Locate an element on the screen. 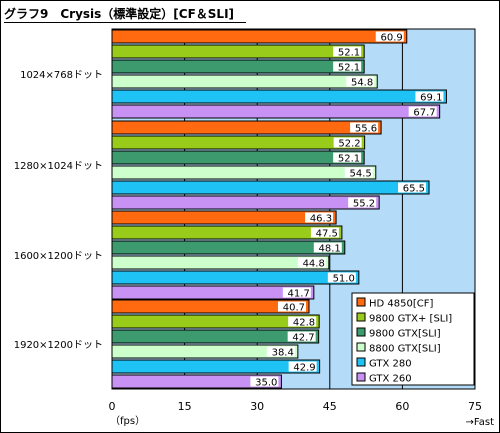 The height and width of the screenshot is (433, 500). x-tick-label: 0 is located at coordinates (112, 406).